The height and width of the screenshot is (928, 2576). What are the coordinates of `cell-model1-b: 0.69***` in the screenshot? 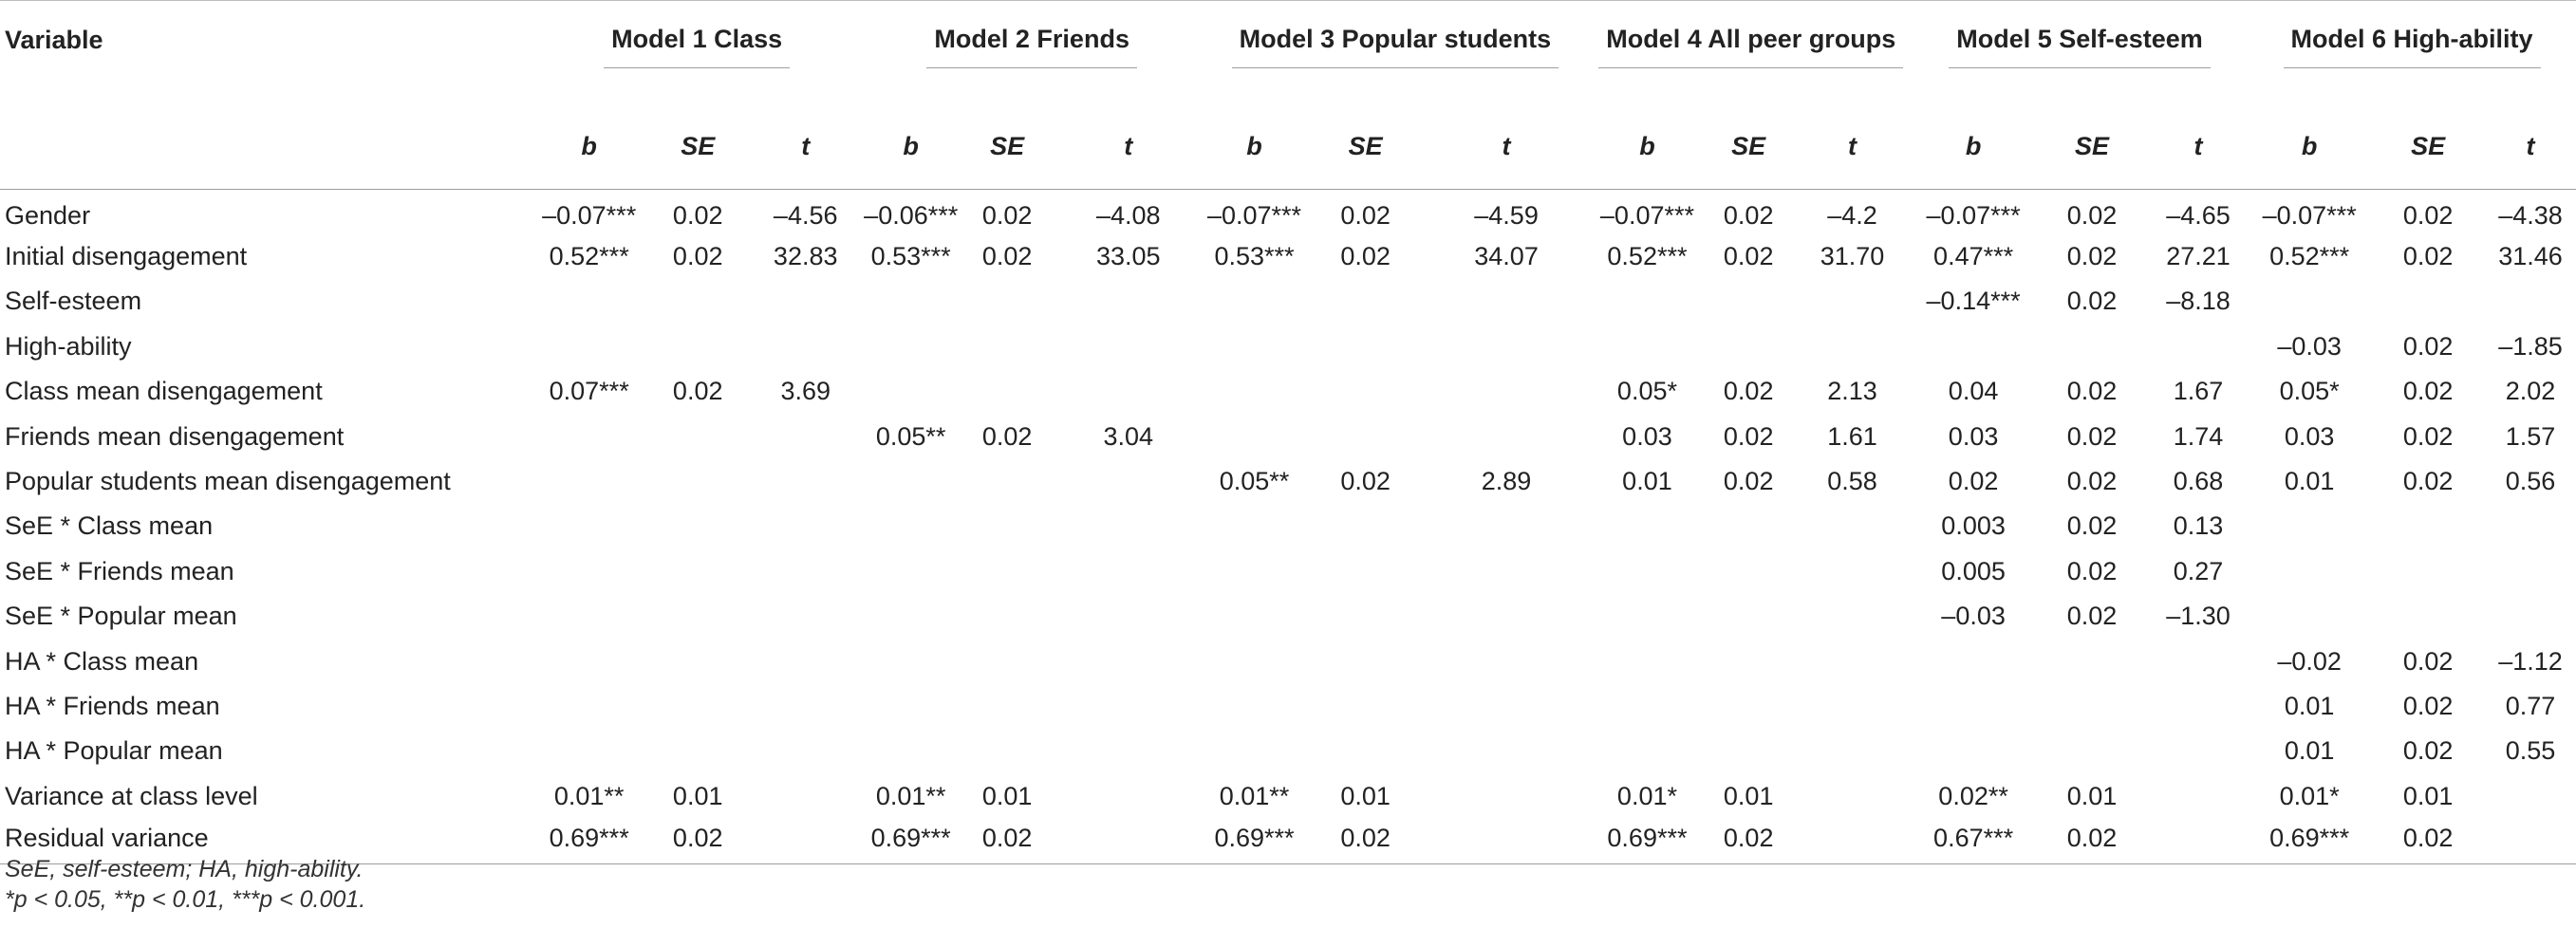 It's located at (589, 841).